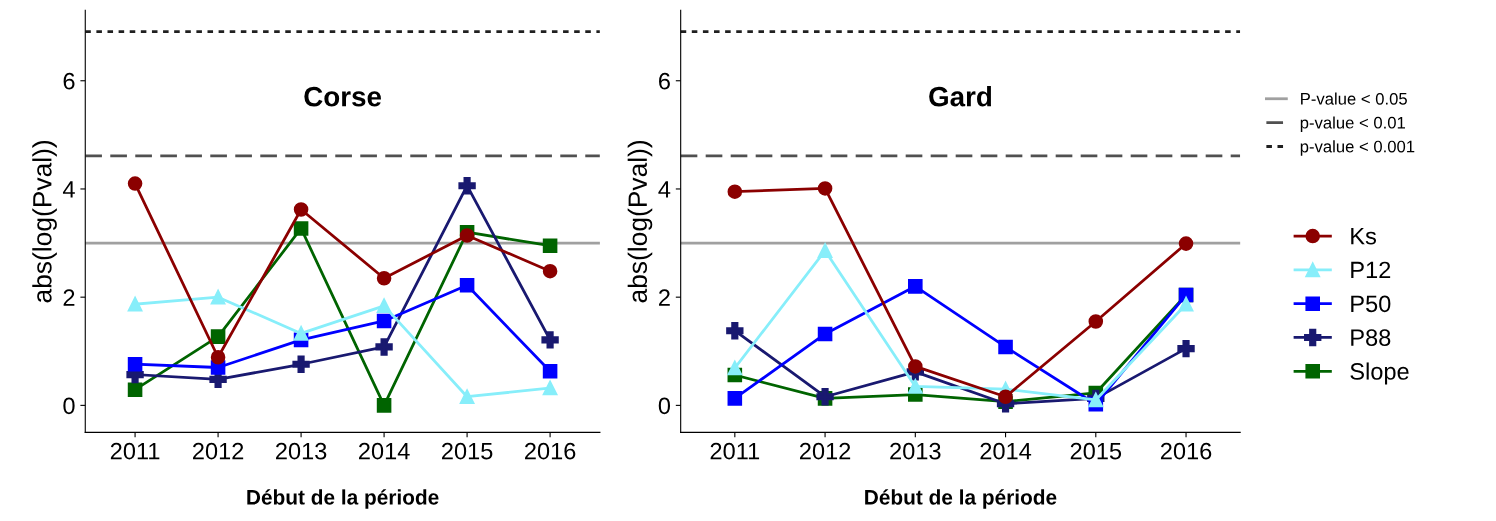  What do you see at coordinates (1354, 98) in the screenshot?
I see `legend-label: P-value < 0.05` at bounding box center [1354, 98].